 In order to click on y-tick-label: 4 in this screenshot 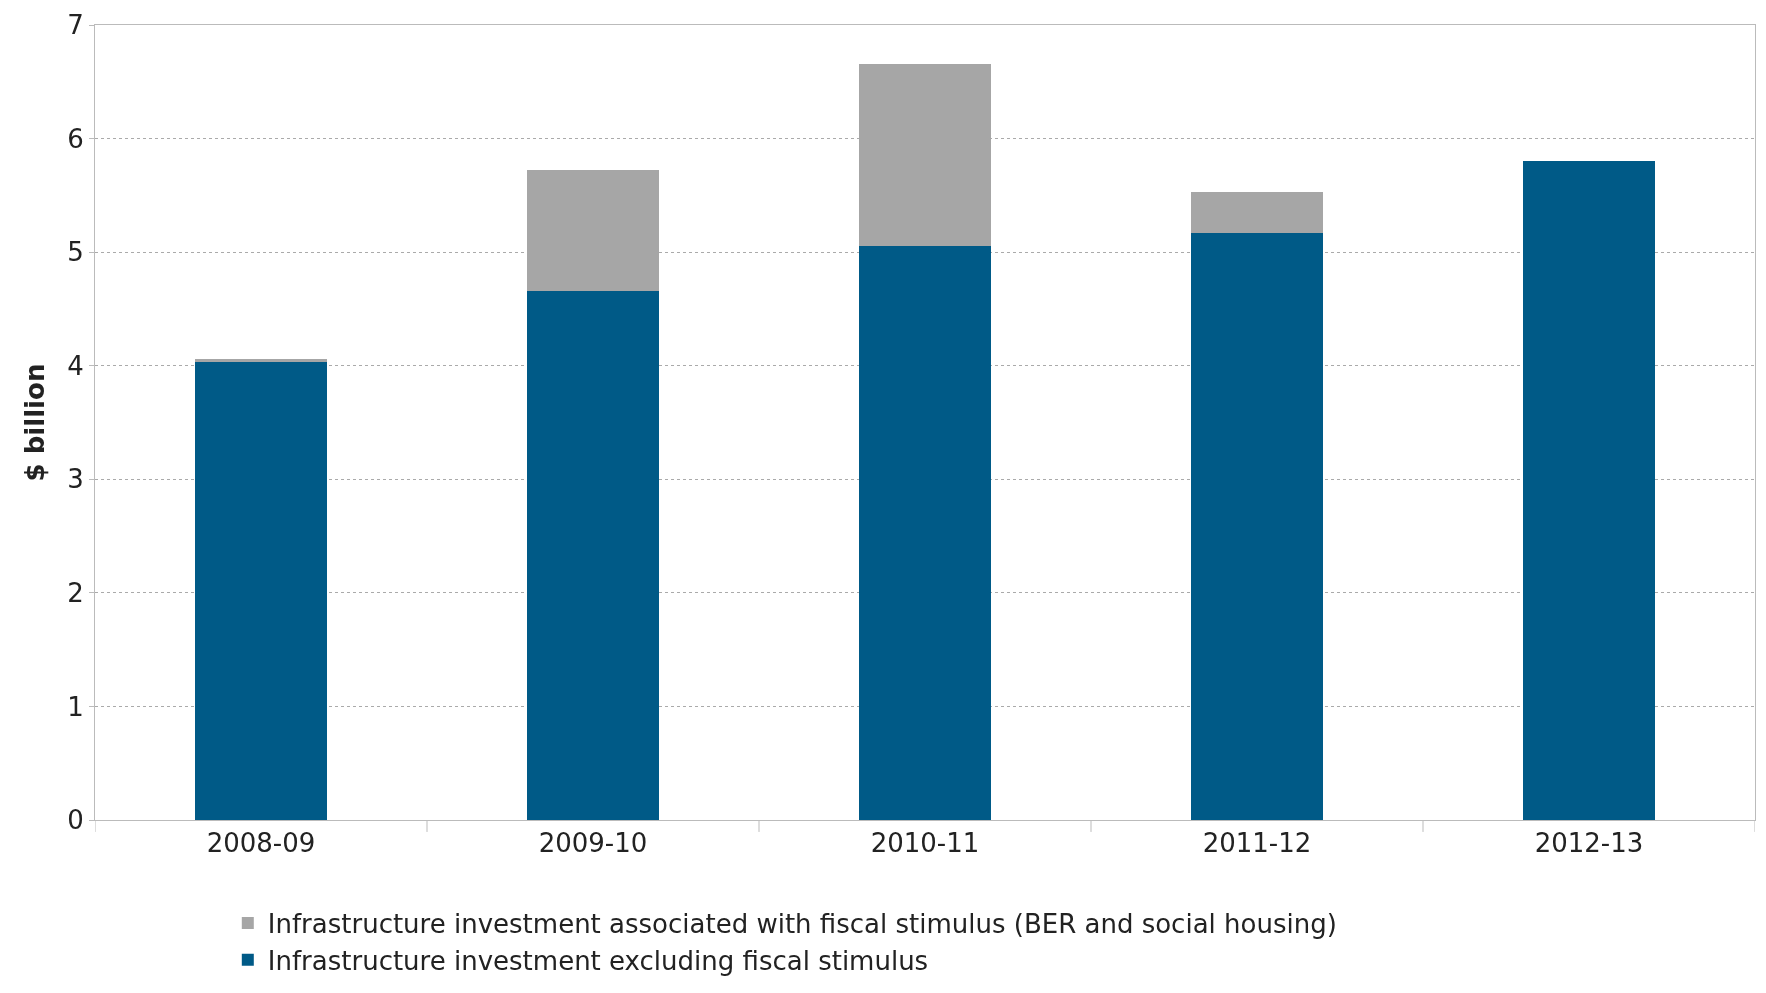, I will do `click(75, 365)`.